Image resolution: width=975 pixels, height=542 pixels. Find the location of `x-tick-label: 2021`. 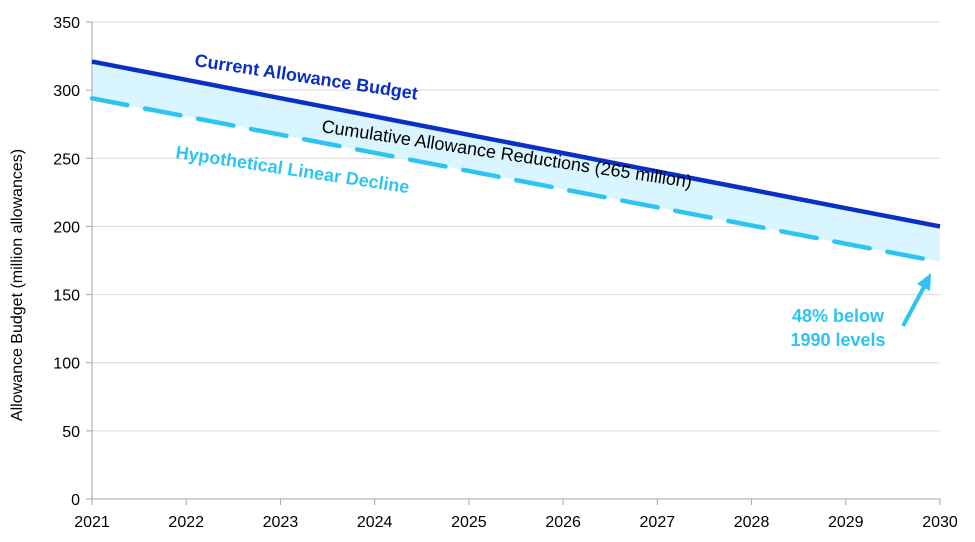

x-tick-label: 2021 is located at coordinates (92, 522).